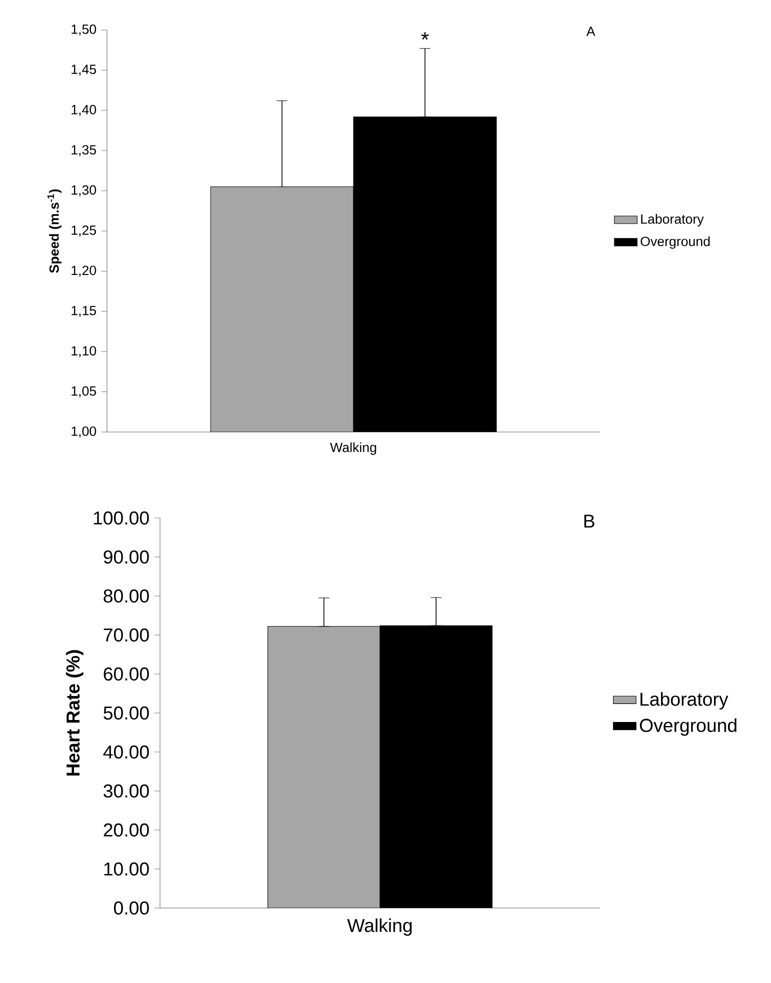  Describe the element at coordinates (126, 713) in the screenshot. I see `y-tick-label: 50.00` at that location.